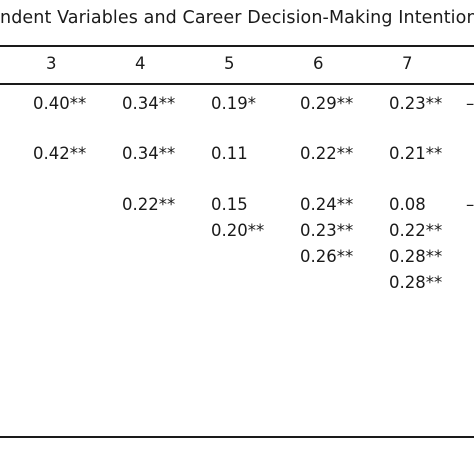 This screenshot has height=474, width=474. What do you see at coordinates (229, 204) in the screenshot?
I see `table-cell: 0.15` at bounding box center [229, 204].